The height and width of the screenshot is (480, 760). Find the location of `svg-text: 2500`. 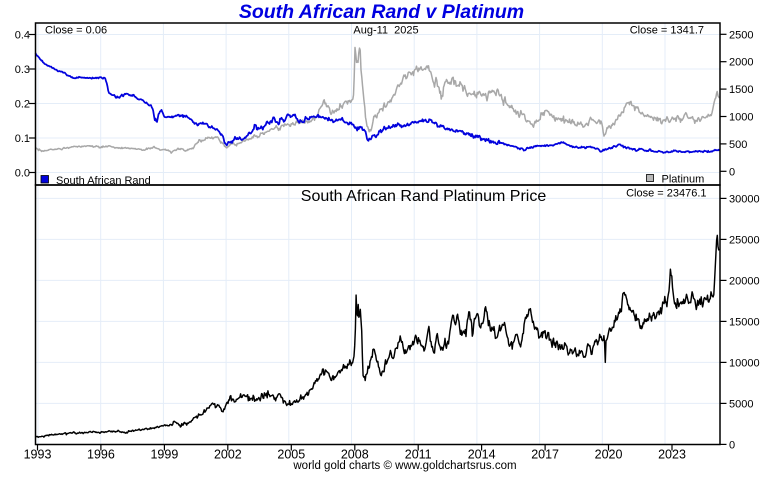

svg-text: 2500 is located at coordinates (741, 35).